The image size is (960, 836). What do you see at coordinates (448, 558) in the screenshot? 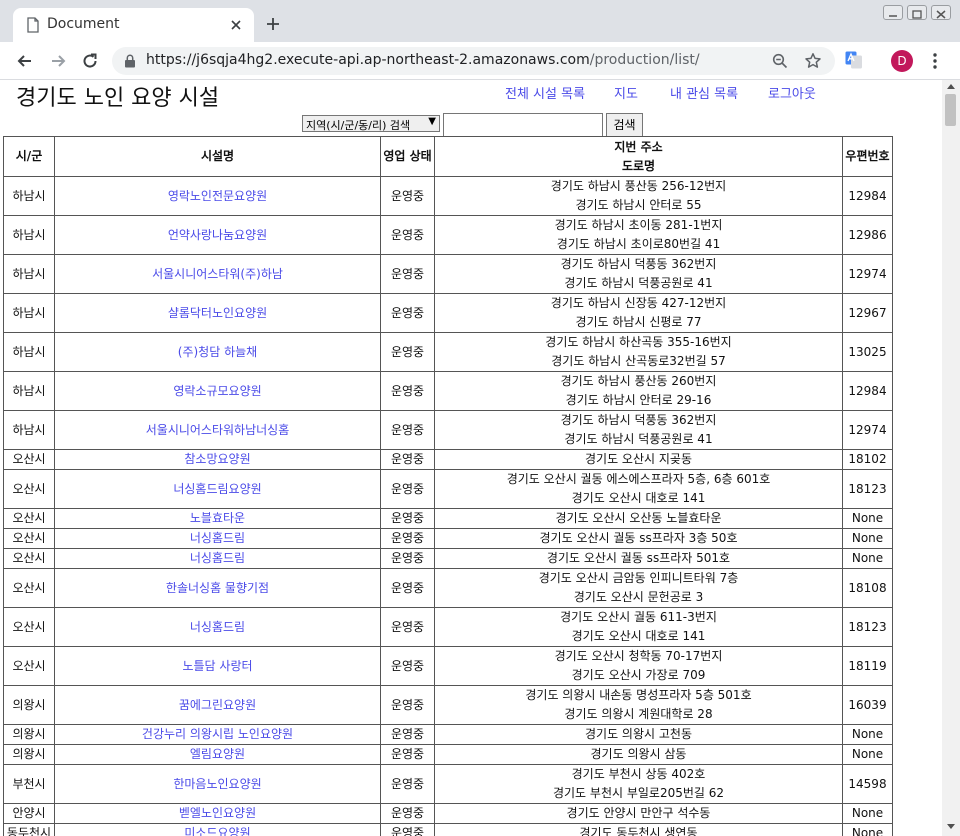
I see `table-row: 오산시 너싱홈드림 운영중 경기도 오산시 궐동 ss프라자 501호 None` at bounding box center [448, 558].